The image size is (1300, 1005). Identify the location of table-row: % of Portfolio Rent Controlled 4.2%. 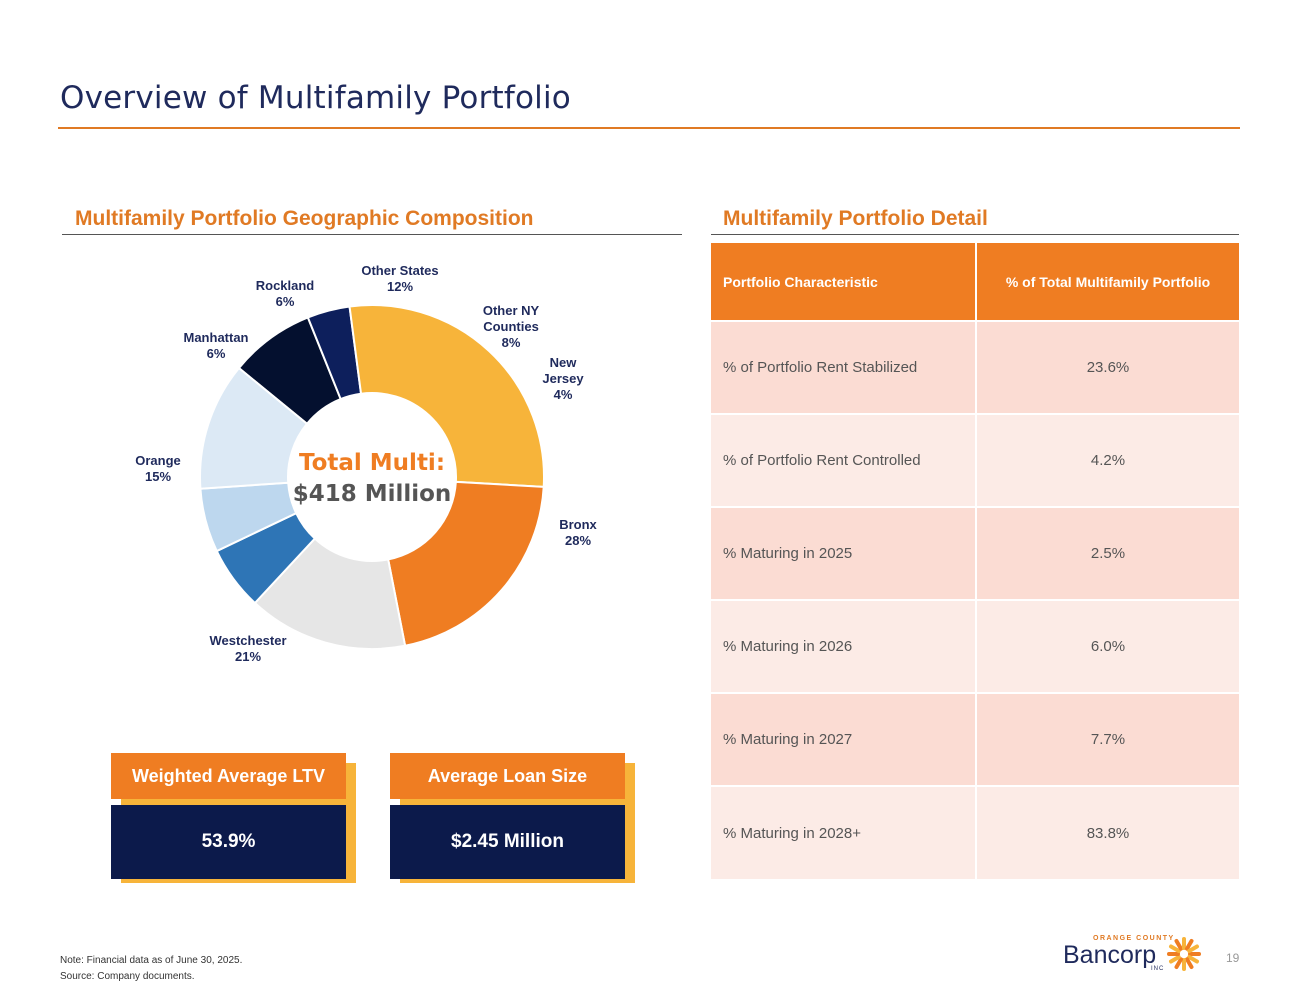
(975, 460).